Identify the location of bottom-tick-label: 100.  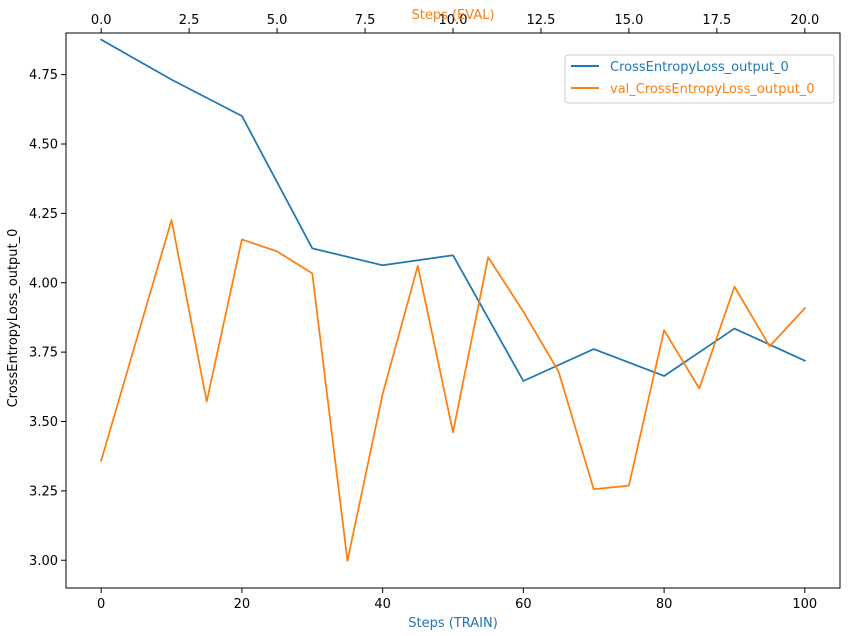
(804, 604).